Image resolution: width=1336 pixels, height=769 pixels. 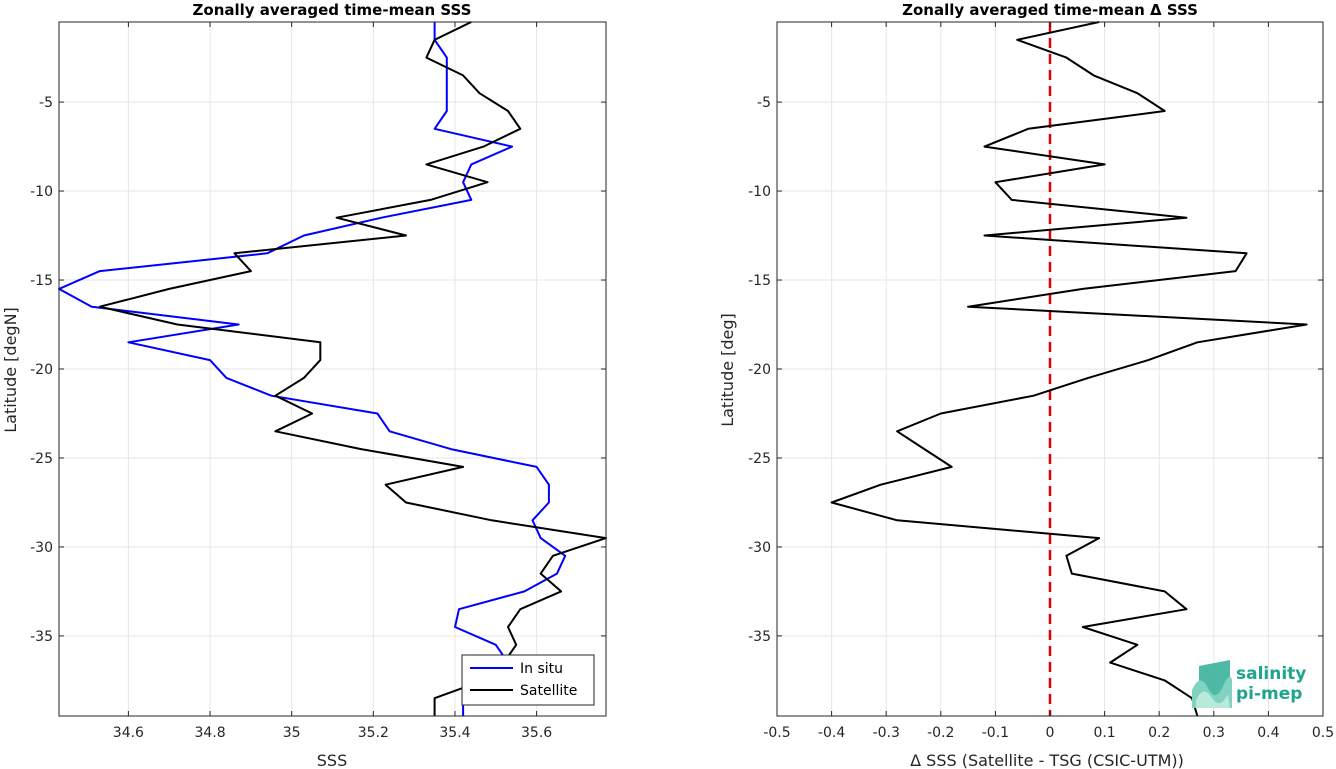 I want to click on sss-y-tick-label: -20, so click(x=41, y=370).